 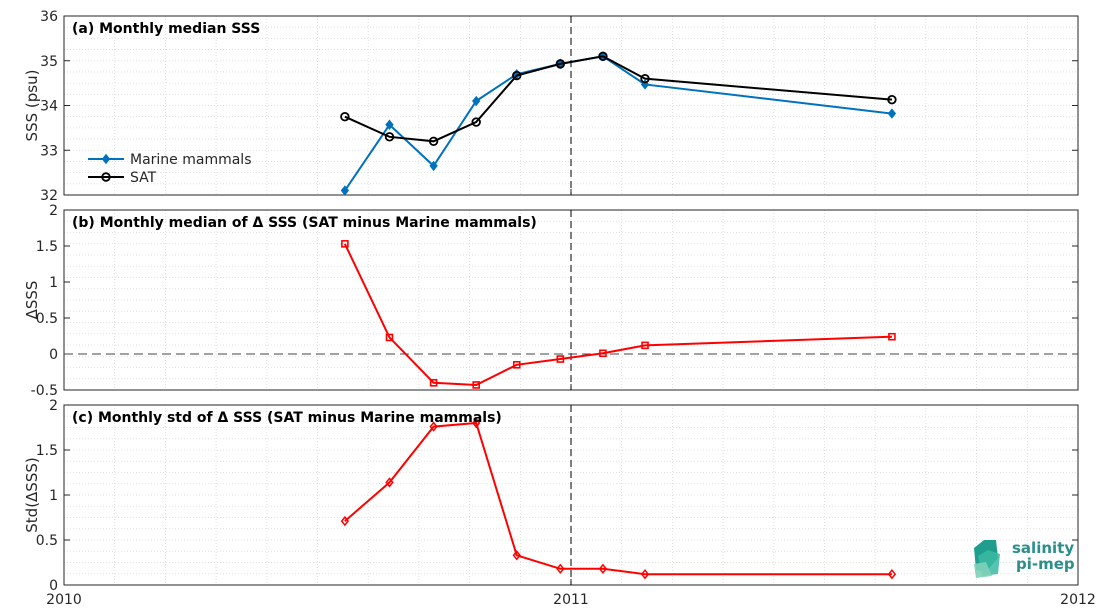 What do you see at coordinates (191, 160) in the screenshot?
I see `legend-label: Marine mammals` at bounding box center [191, 160].